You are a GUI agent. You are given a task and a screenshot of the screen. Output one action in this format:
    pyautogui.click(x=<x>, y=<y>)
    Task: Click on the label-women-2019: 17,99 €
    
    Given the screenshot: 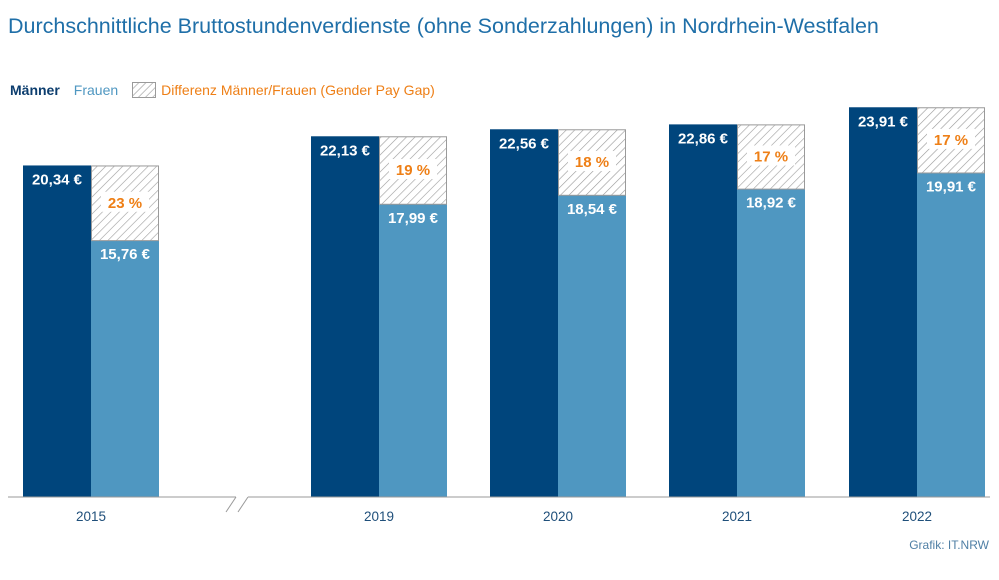 What is the action you would take?
    pyautogui.click(x=413, y=218)
    